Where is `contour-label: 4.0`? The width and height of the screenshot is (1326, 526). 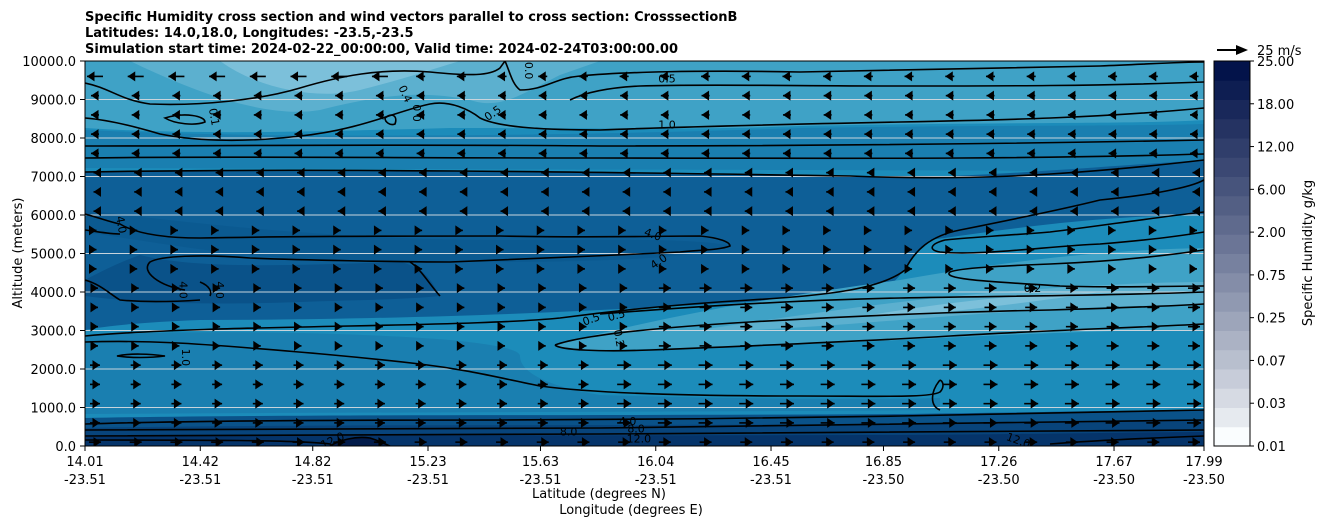
contour-label: 4.0 is located at coordinates (652, 235).